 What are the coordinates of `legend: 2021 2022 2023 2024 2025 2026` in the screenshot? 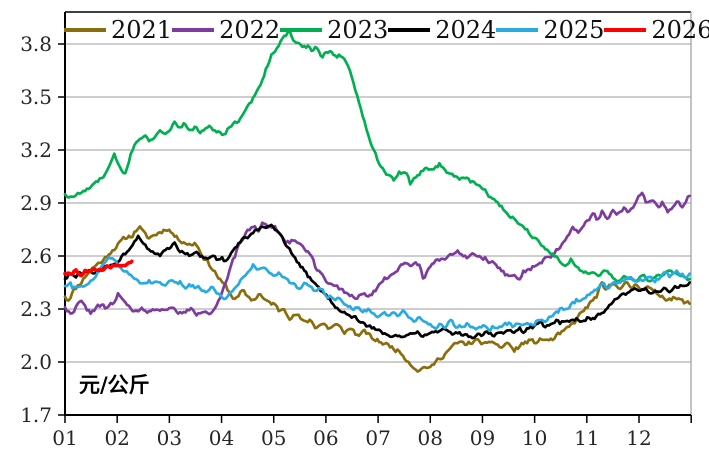 It's located at (386, 30).